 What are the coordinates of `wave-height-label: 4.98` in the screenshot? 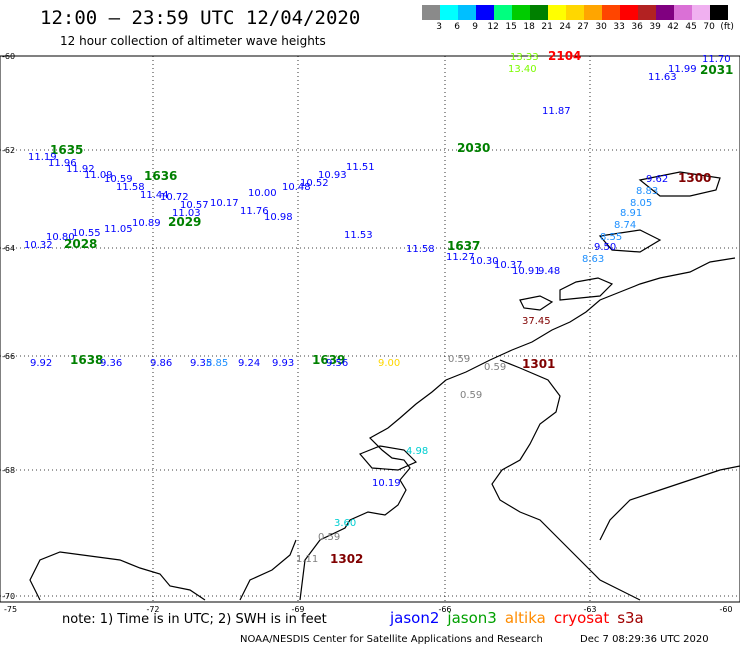 It's located at (417, 451).